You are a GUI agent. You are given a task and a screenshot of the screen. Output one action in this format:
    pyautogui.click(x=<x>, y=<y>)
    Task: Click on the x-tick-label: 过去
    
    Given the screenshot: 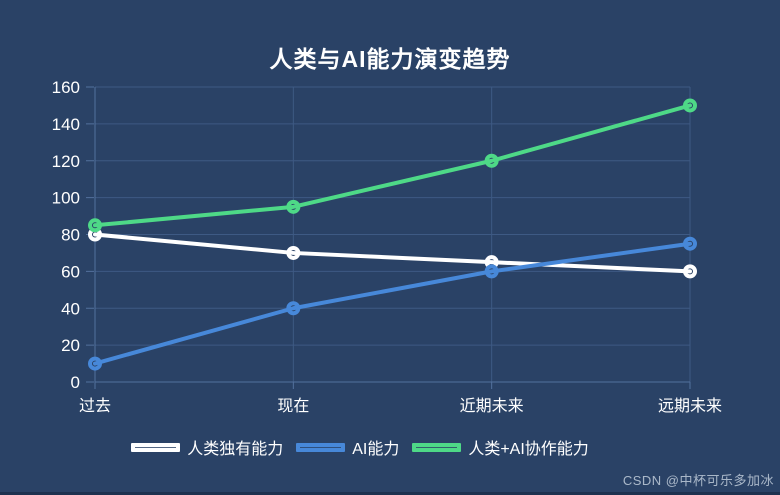 What is the action you would take?
    pyautogui.click(x=95, y=406)
    